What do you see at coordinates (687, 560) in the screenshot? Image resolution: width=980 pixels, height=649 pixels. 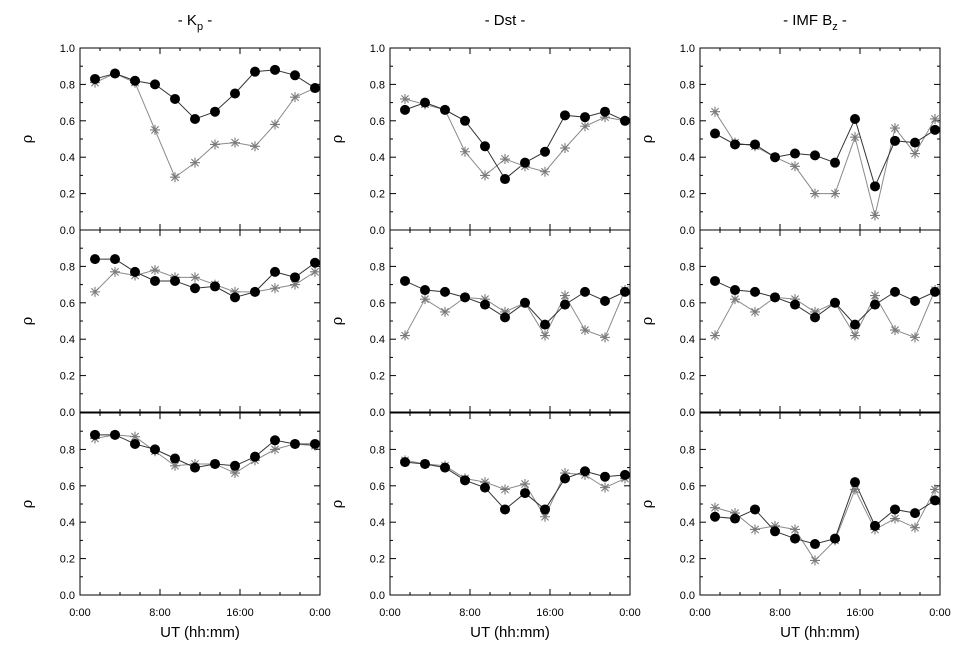 I see `y-tick-label: 0.2` at bounding box center [687, 560].